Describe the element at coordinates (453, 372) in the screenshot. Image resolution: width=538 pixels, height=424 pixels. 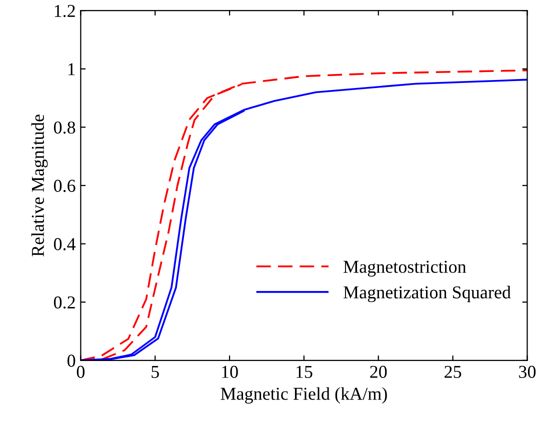
I see `x-tick-label: 25` at that location.